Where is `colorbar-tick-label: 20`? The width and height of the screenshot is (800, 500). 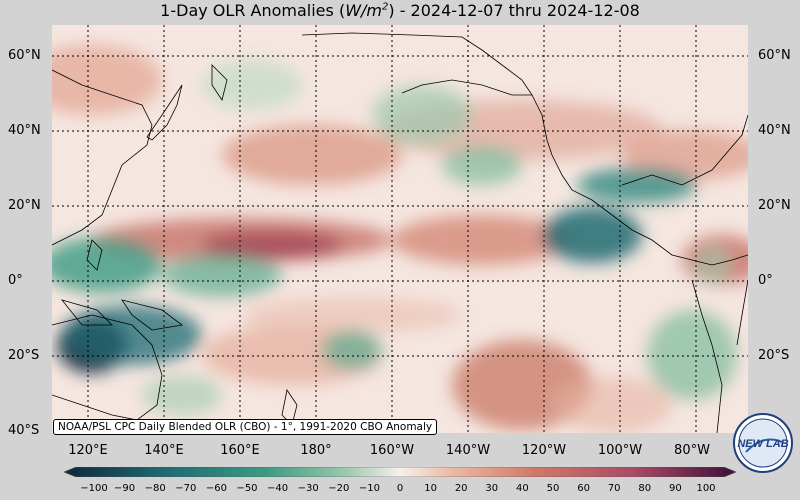
colorbar-tick-label: 20 is located at coordinates (461, 488).